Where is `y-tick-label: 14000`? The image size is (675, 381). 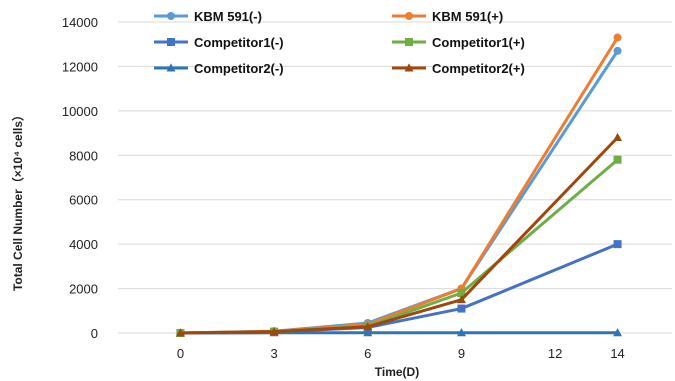
y-tick-label: 14000 is located at coordinates (80, 22).